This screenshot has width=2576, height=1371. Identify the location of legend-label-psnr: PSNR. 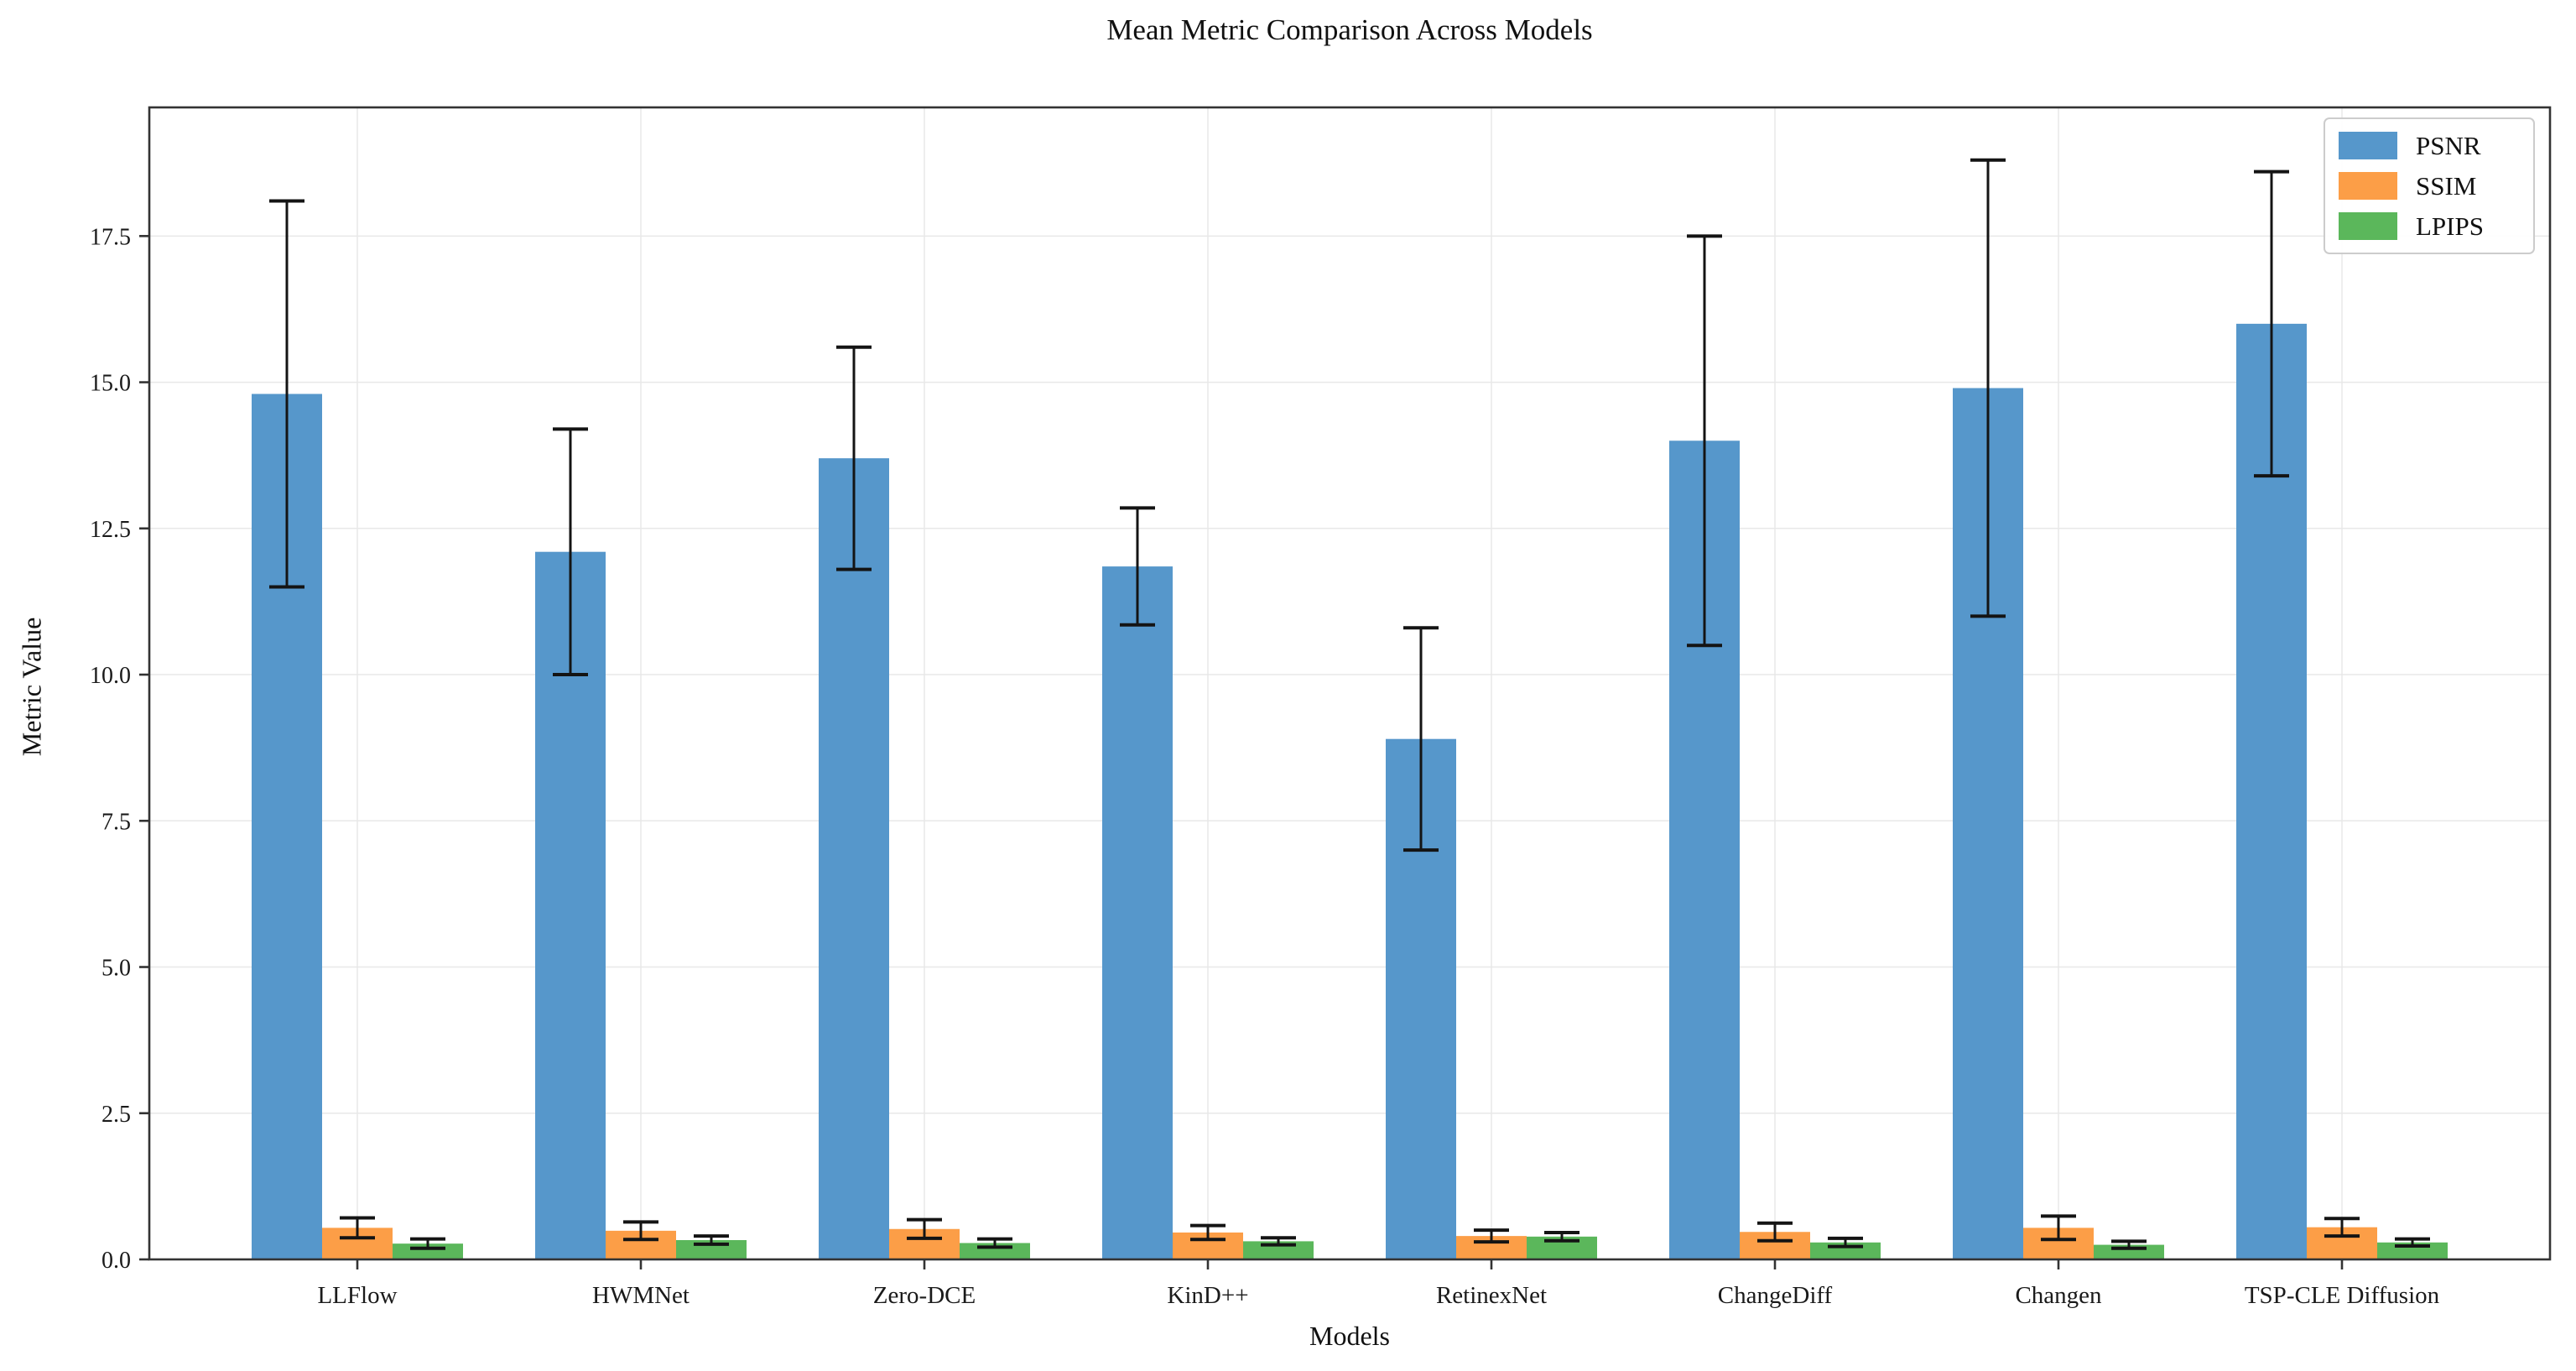
(2448, 145).